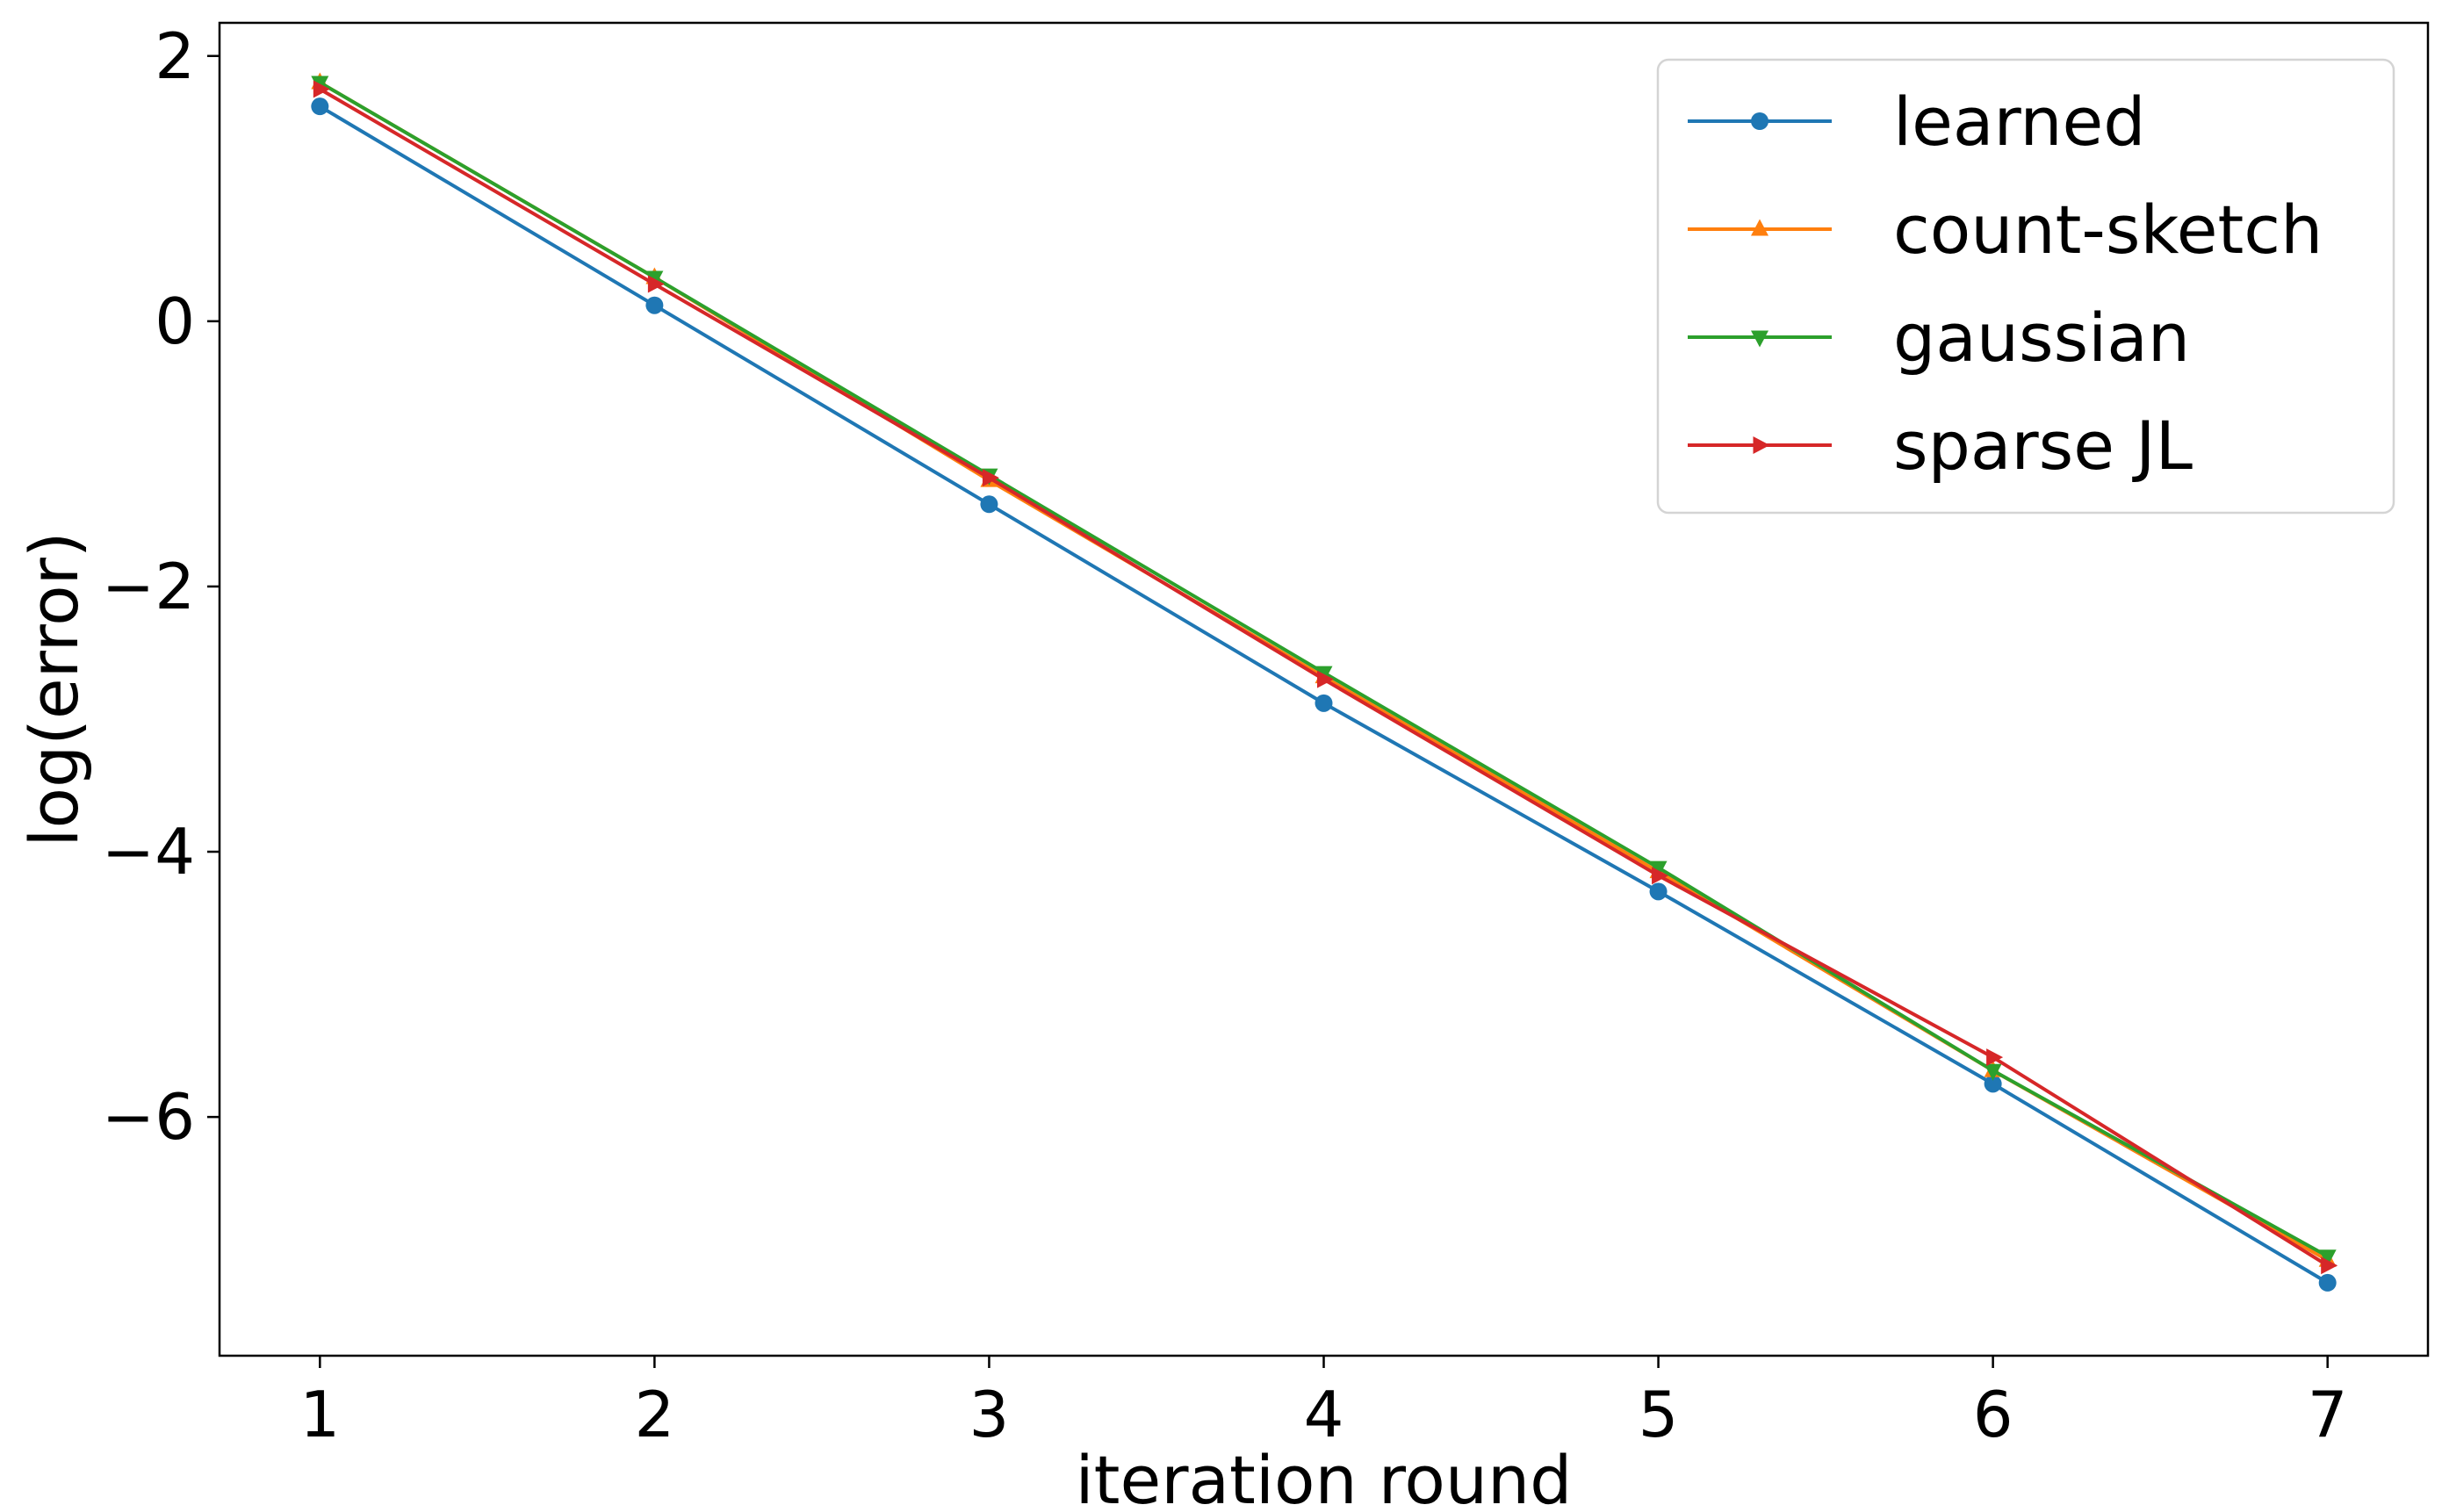 Image resolution: width=2442 pixels, height=1512 pixels. I want to click on x-tick-label: 3, so click(989, 1414).